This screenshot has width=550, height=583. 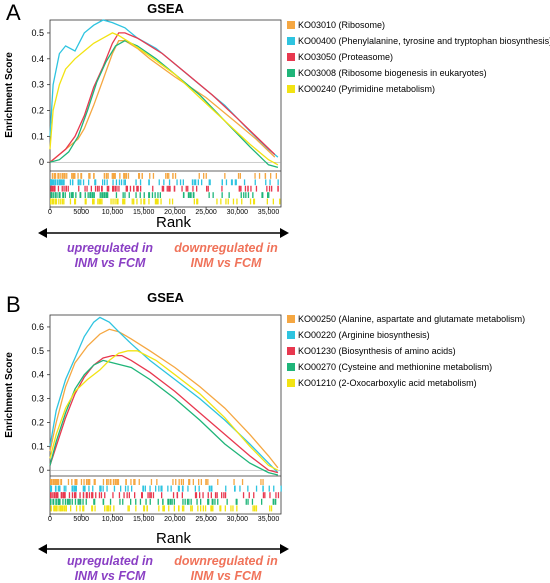 What do you see at coordinates (346, 57) in the screenshot?
I see `legend-label: KO03050 (Proteasome)` at bounding box center [346, 57].